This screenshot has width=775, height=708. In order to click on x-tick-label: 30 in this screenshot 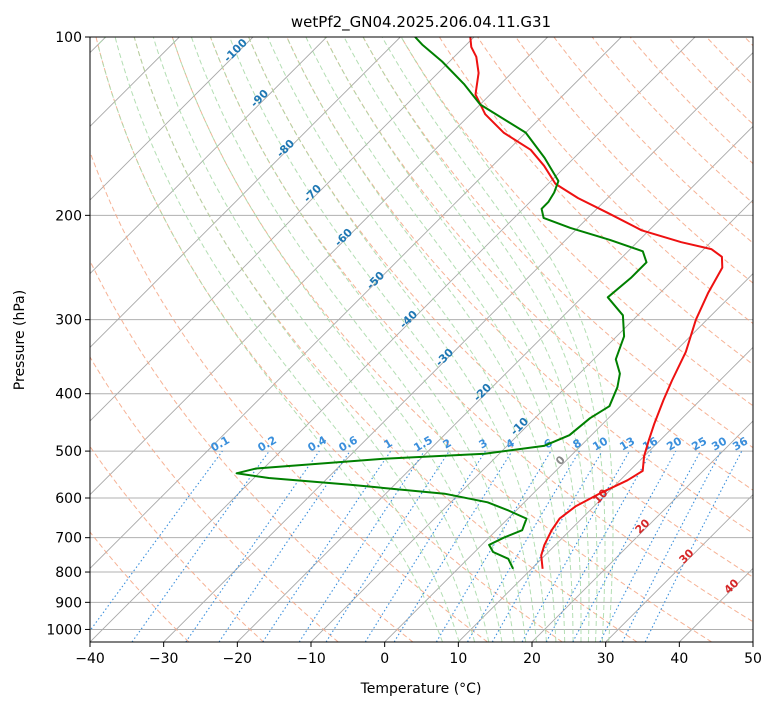, I will do `click(606, 659)`.